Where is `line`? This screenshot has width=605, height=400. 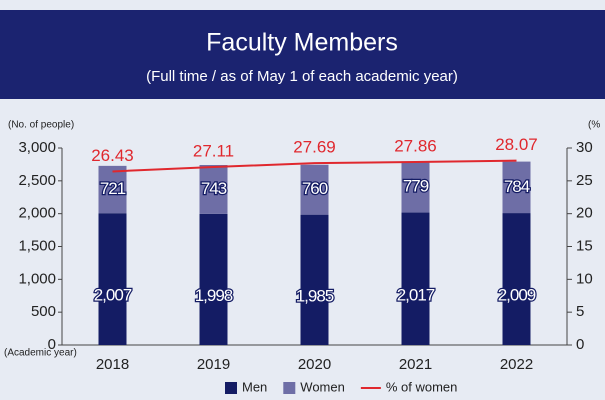
line is located at coordinates (314, 166).